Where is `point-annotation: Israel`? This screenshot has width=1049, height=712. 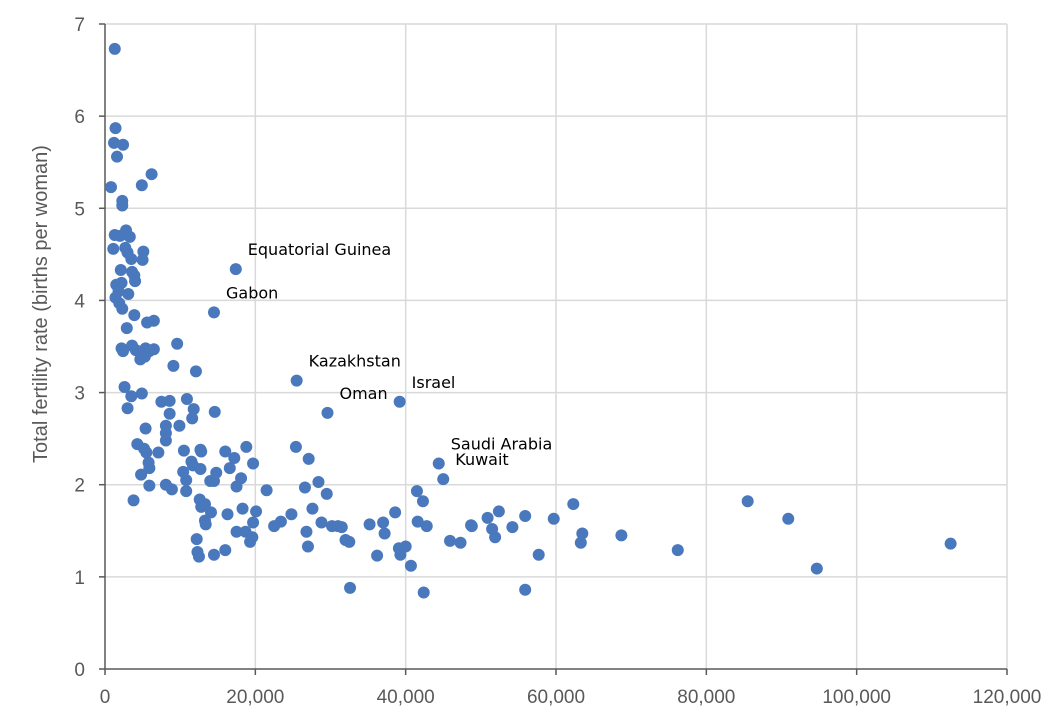
point-annotation: Israel is located at coordinates (434, 382).